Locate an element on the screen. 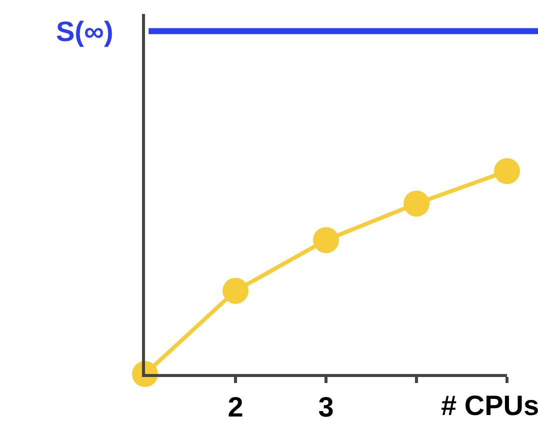 The width and height of the screenshot is (538, 434). x-tick-label: 3 is located at coordinates (326, 407).